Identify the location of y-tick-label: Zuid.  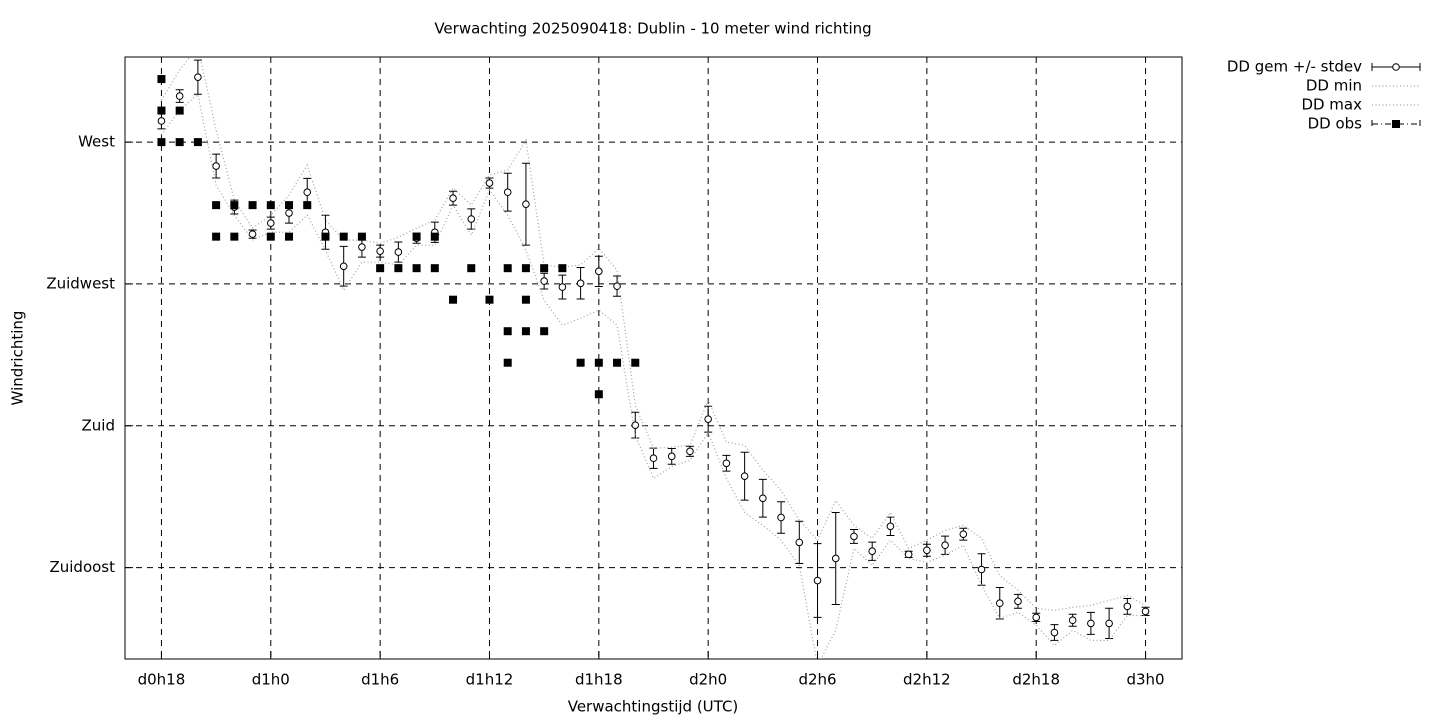
(98, 425).